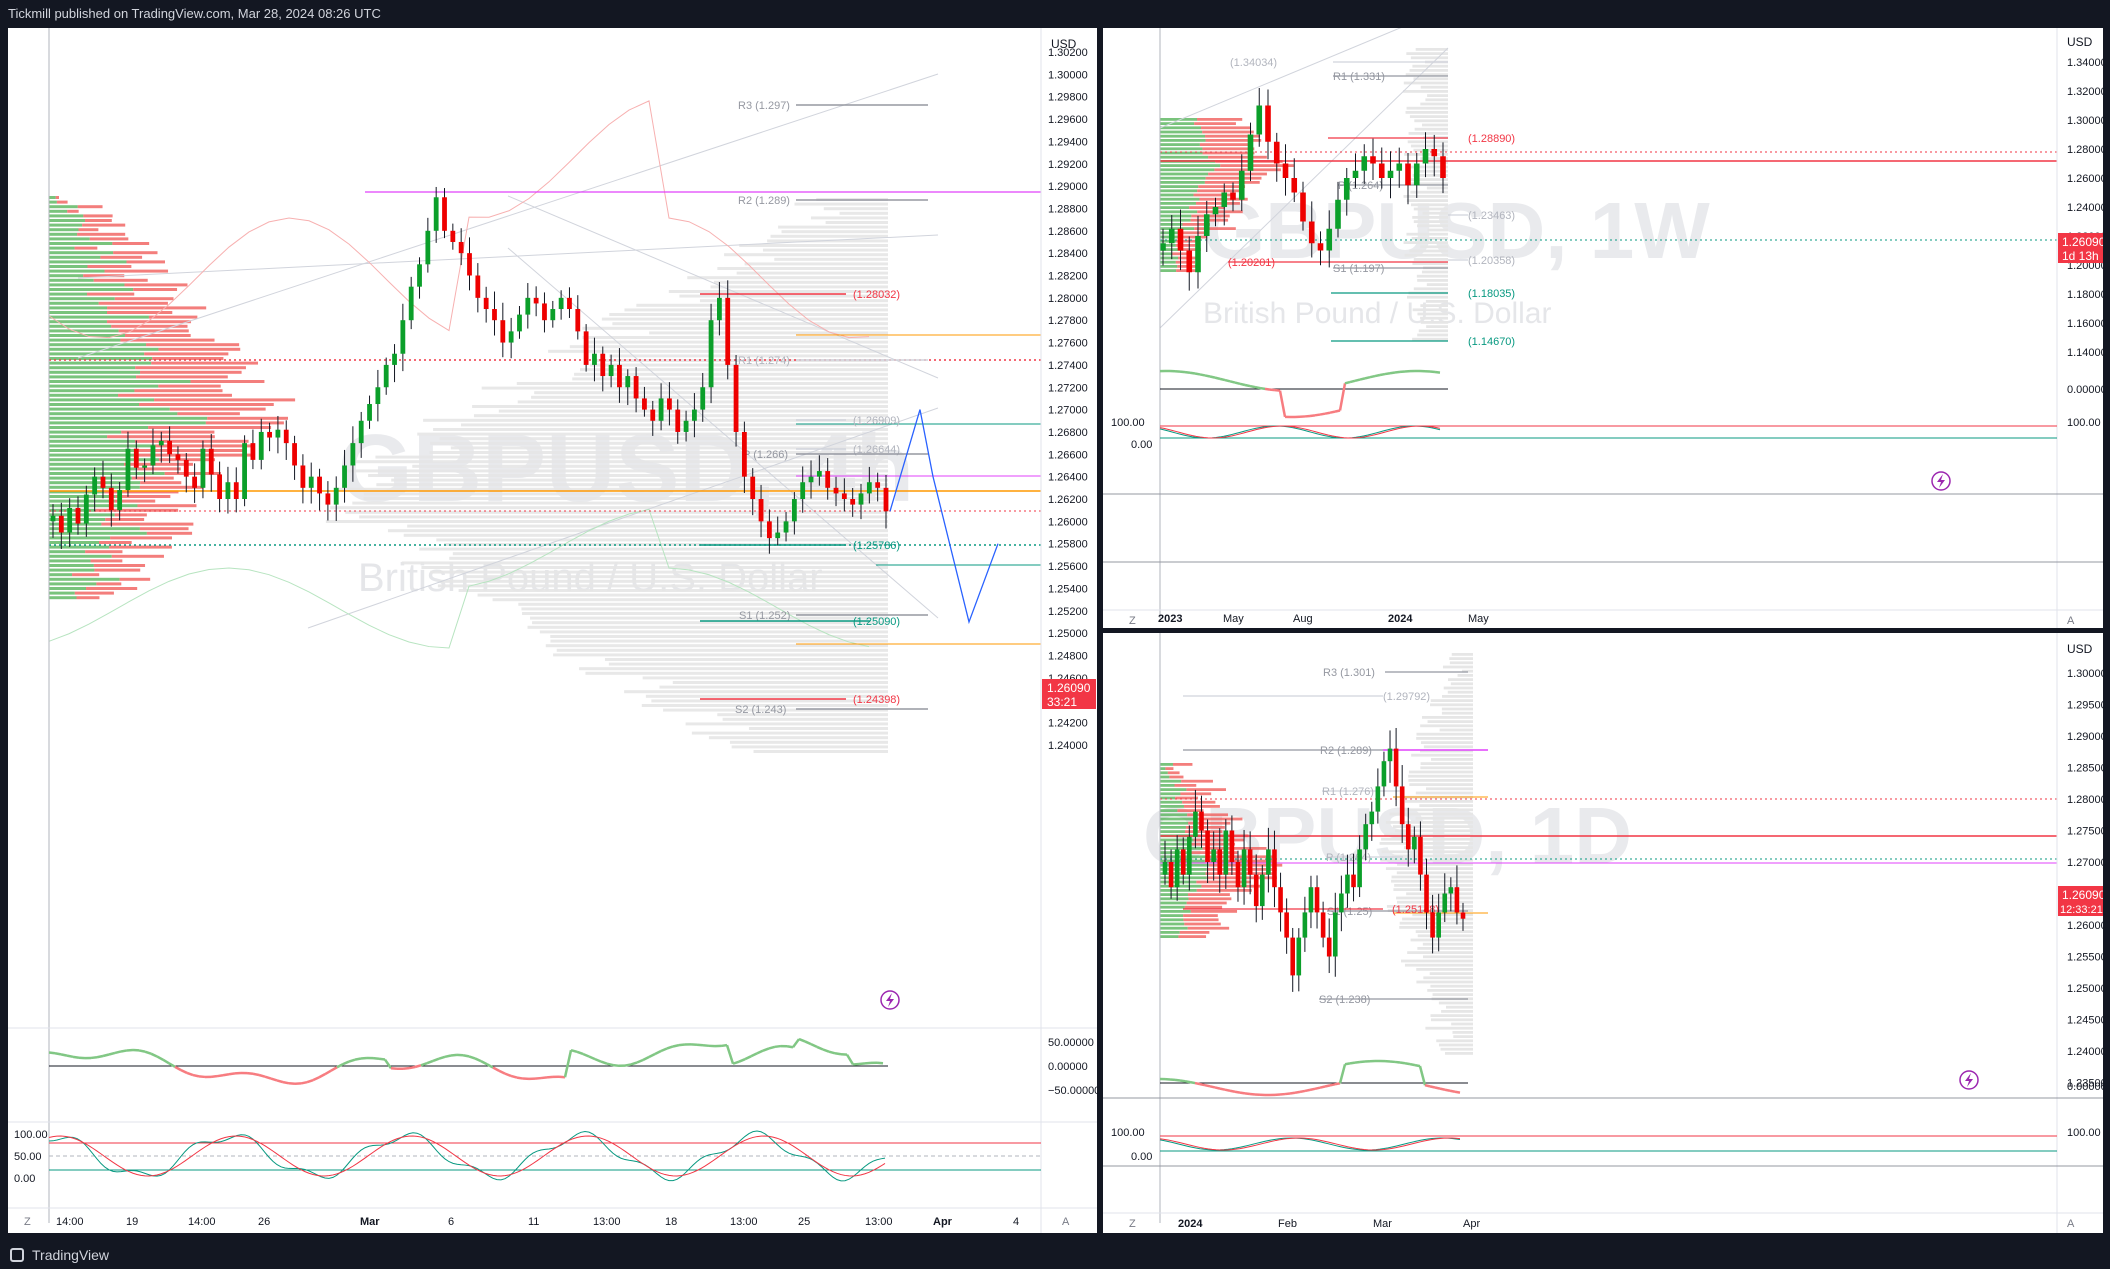 The width and height of the screenshot is (2110, 1269). Describe the element at coordinates (2071, 621) in the screenshot. I see `weekly-auto-scale-button: A` at that location.